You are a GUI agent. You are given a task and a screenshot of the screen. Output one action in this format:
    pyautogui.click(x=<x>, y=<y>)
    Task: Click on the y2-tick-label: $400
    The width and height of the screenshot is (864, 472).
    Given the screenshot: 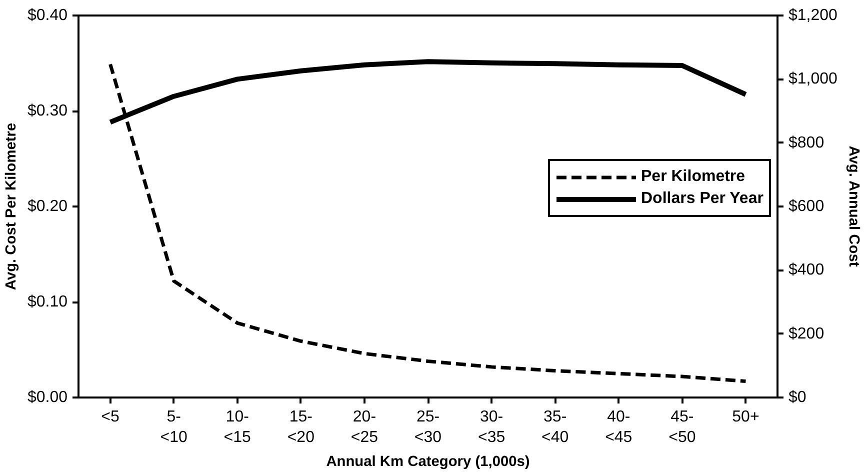 What is the action you would take?
    pyautogui.click(x=806, y=270)
    